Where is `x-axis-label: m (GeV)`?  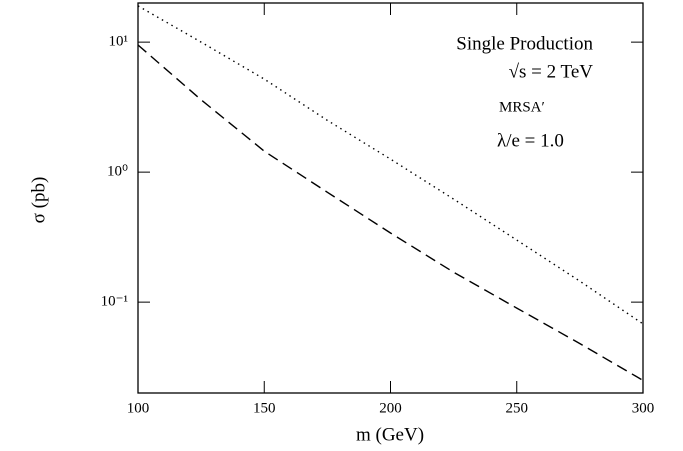 x-axis-label: m (GeV) is located at coordinates (390, 434).